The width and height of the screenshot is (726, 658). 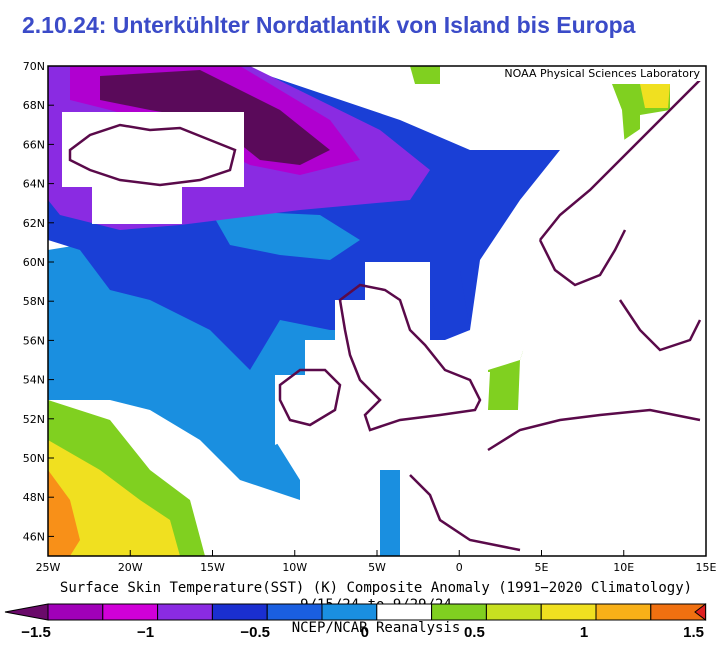 I want to click on colorbar-label: 0.5, so click(x=474, y=632).